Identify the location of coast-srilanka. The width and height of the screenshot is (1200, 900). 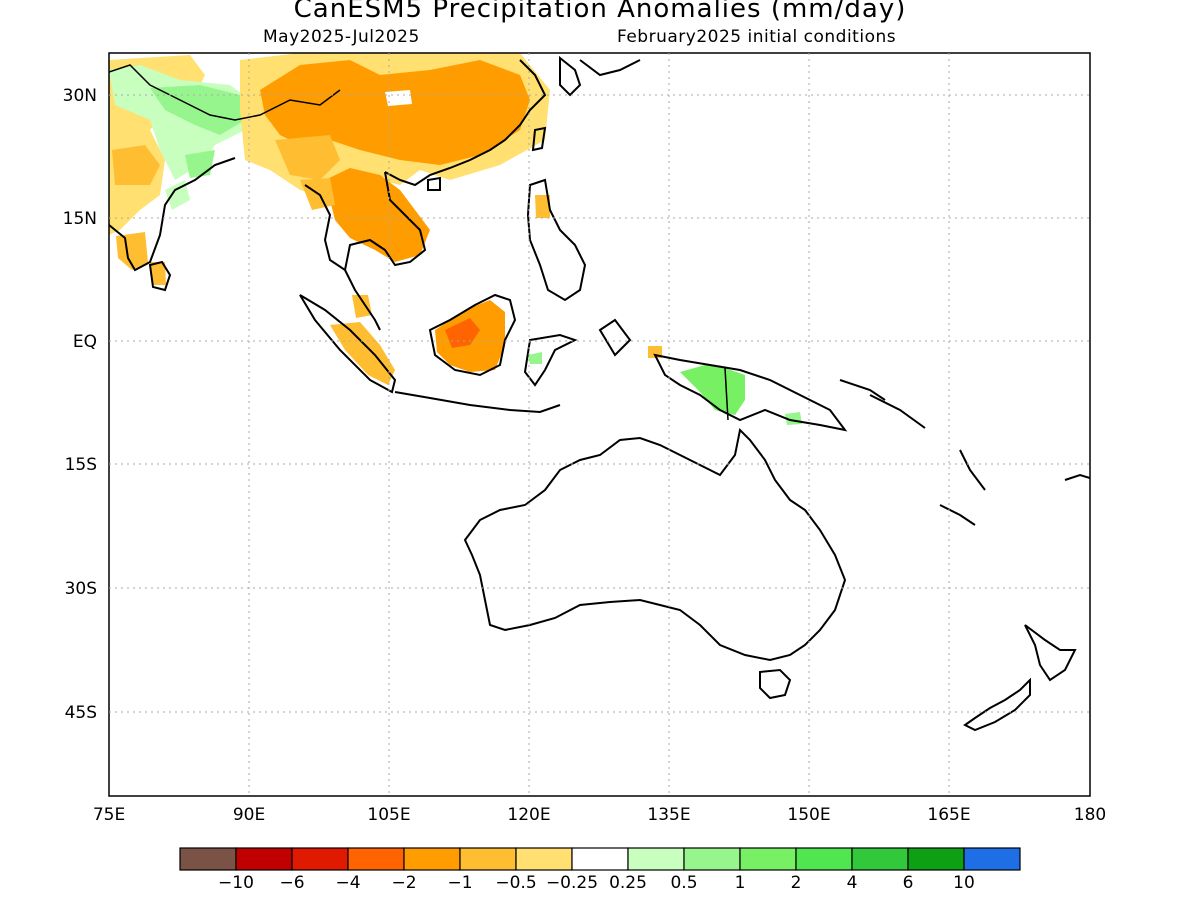
(160, 276).